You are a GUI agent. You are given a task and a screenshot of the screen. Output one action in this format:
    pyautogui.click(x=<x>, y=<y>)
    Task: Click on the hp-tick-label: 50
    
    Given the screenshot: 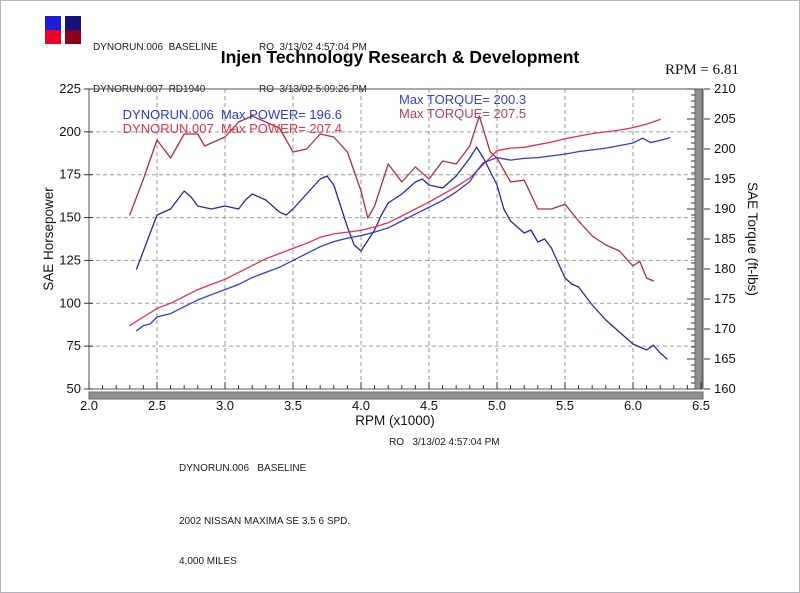 What is the action you would take?
    pyautogui.click(x=74, y=388)
    